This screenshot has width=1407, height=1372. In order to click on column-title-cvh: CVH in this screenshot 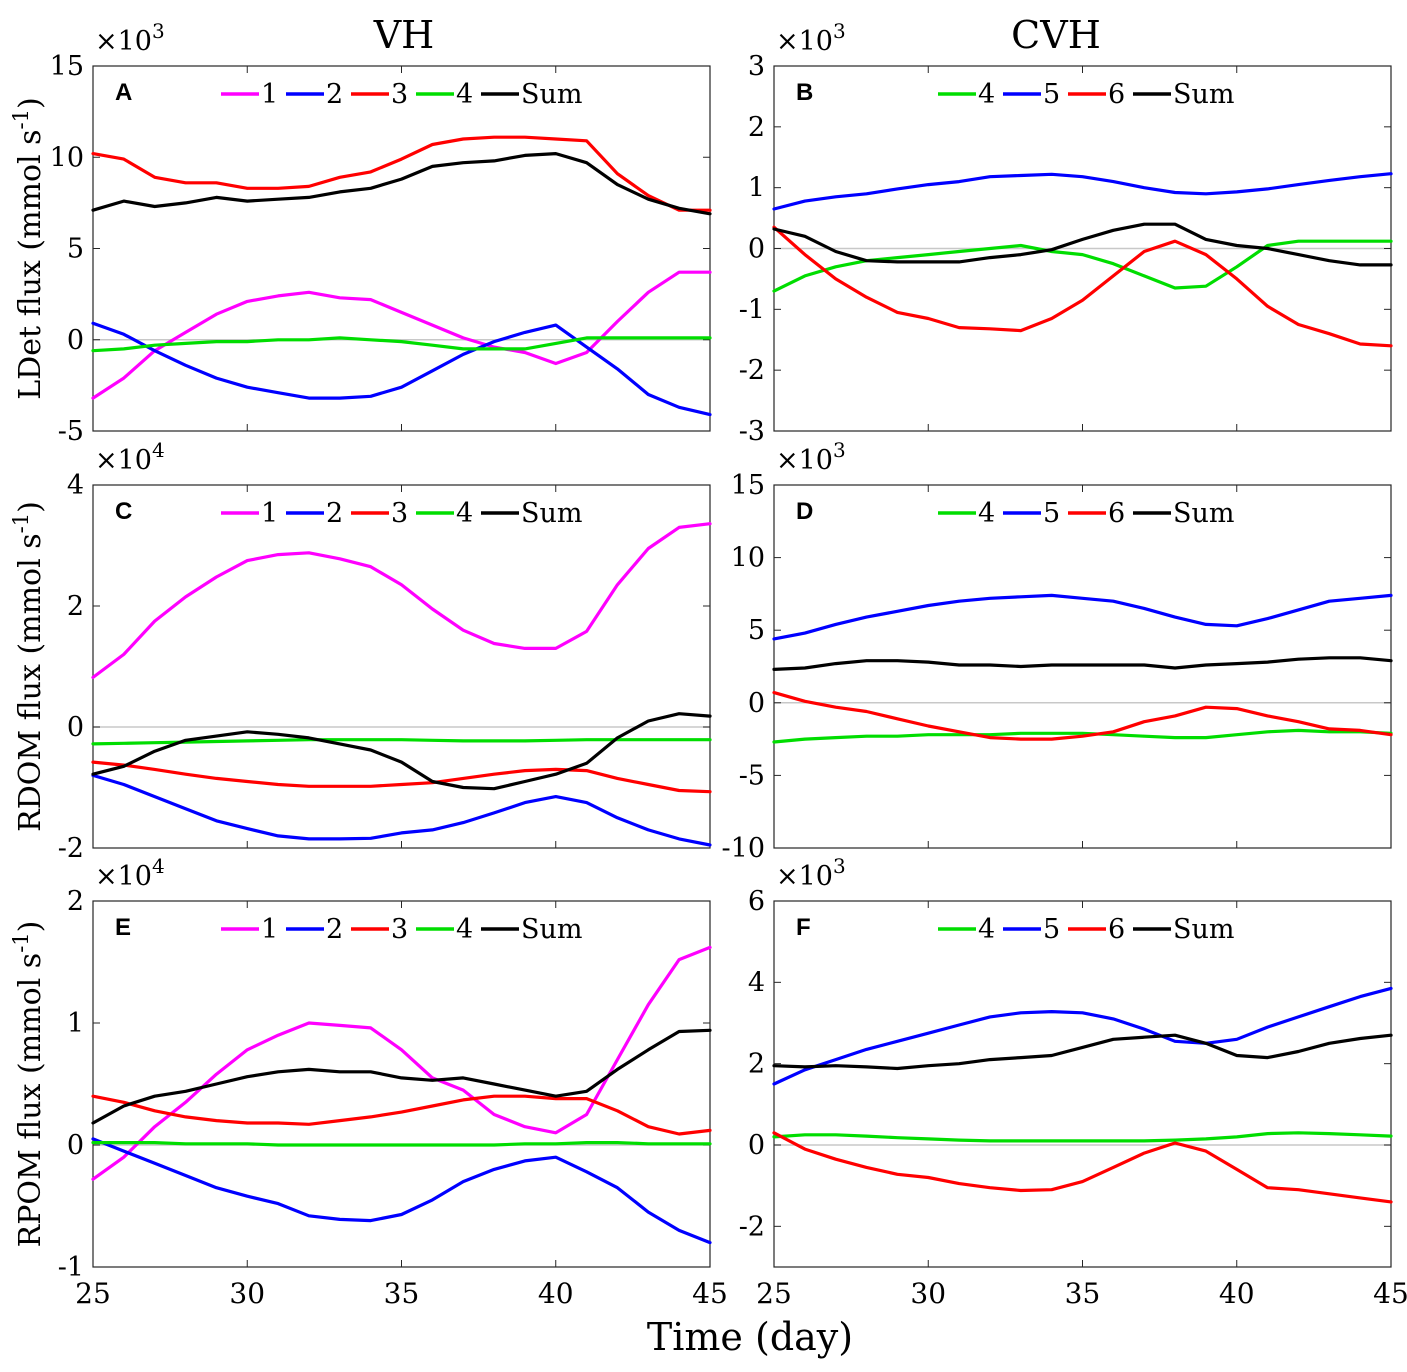, I will do `click(1056, 35)`.